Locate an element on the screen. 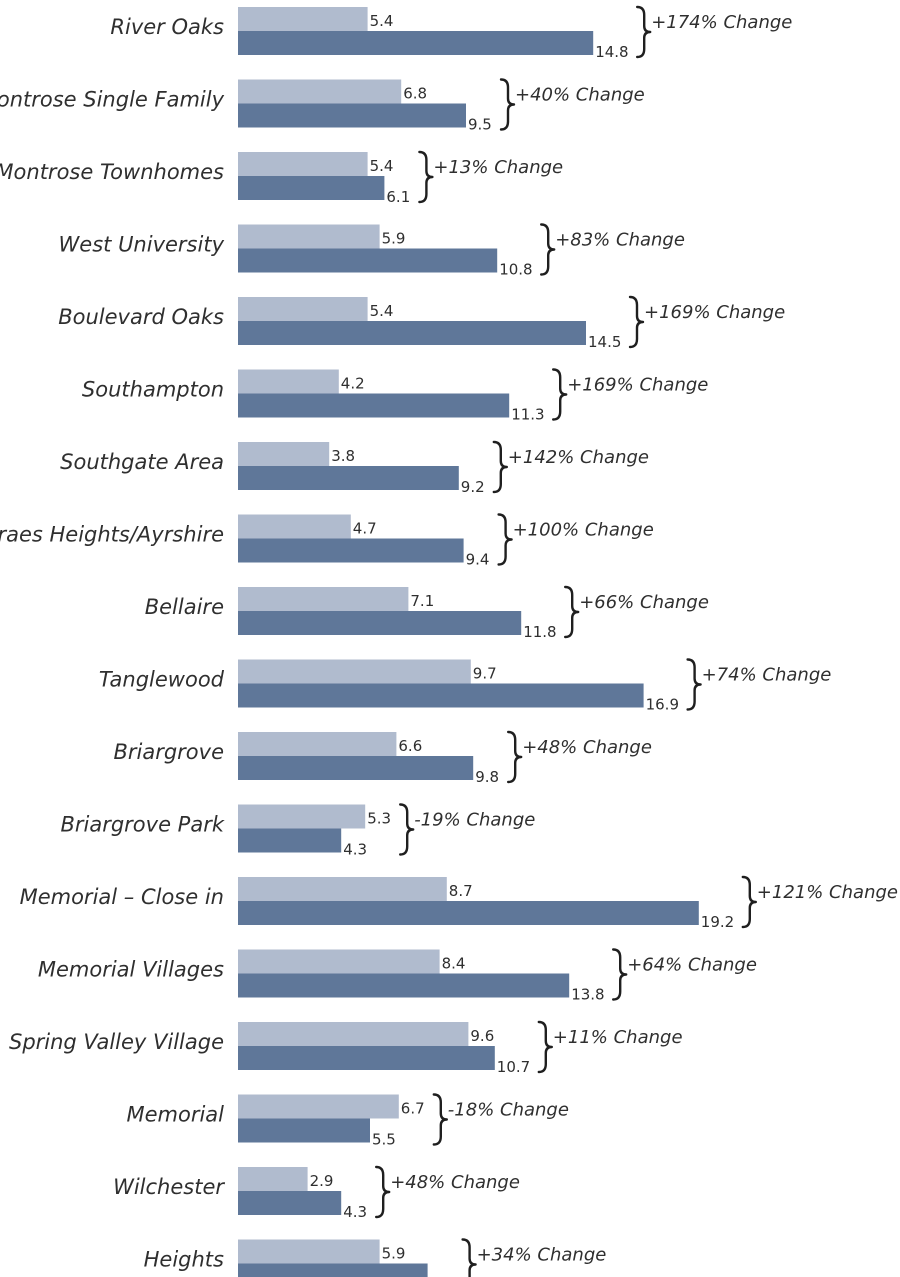 The height and width of the screenshot is (1277, 900). value-label-dark: 6.1 is located at coordinates (398, 197).